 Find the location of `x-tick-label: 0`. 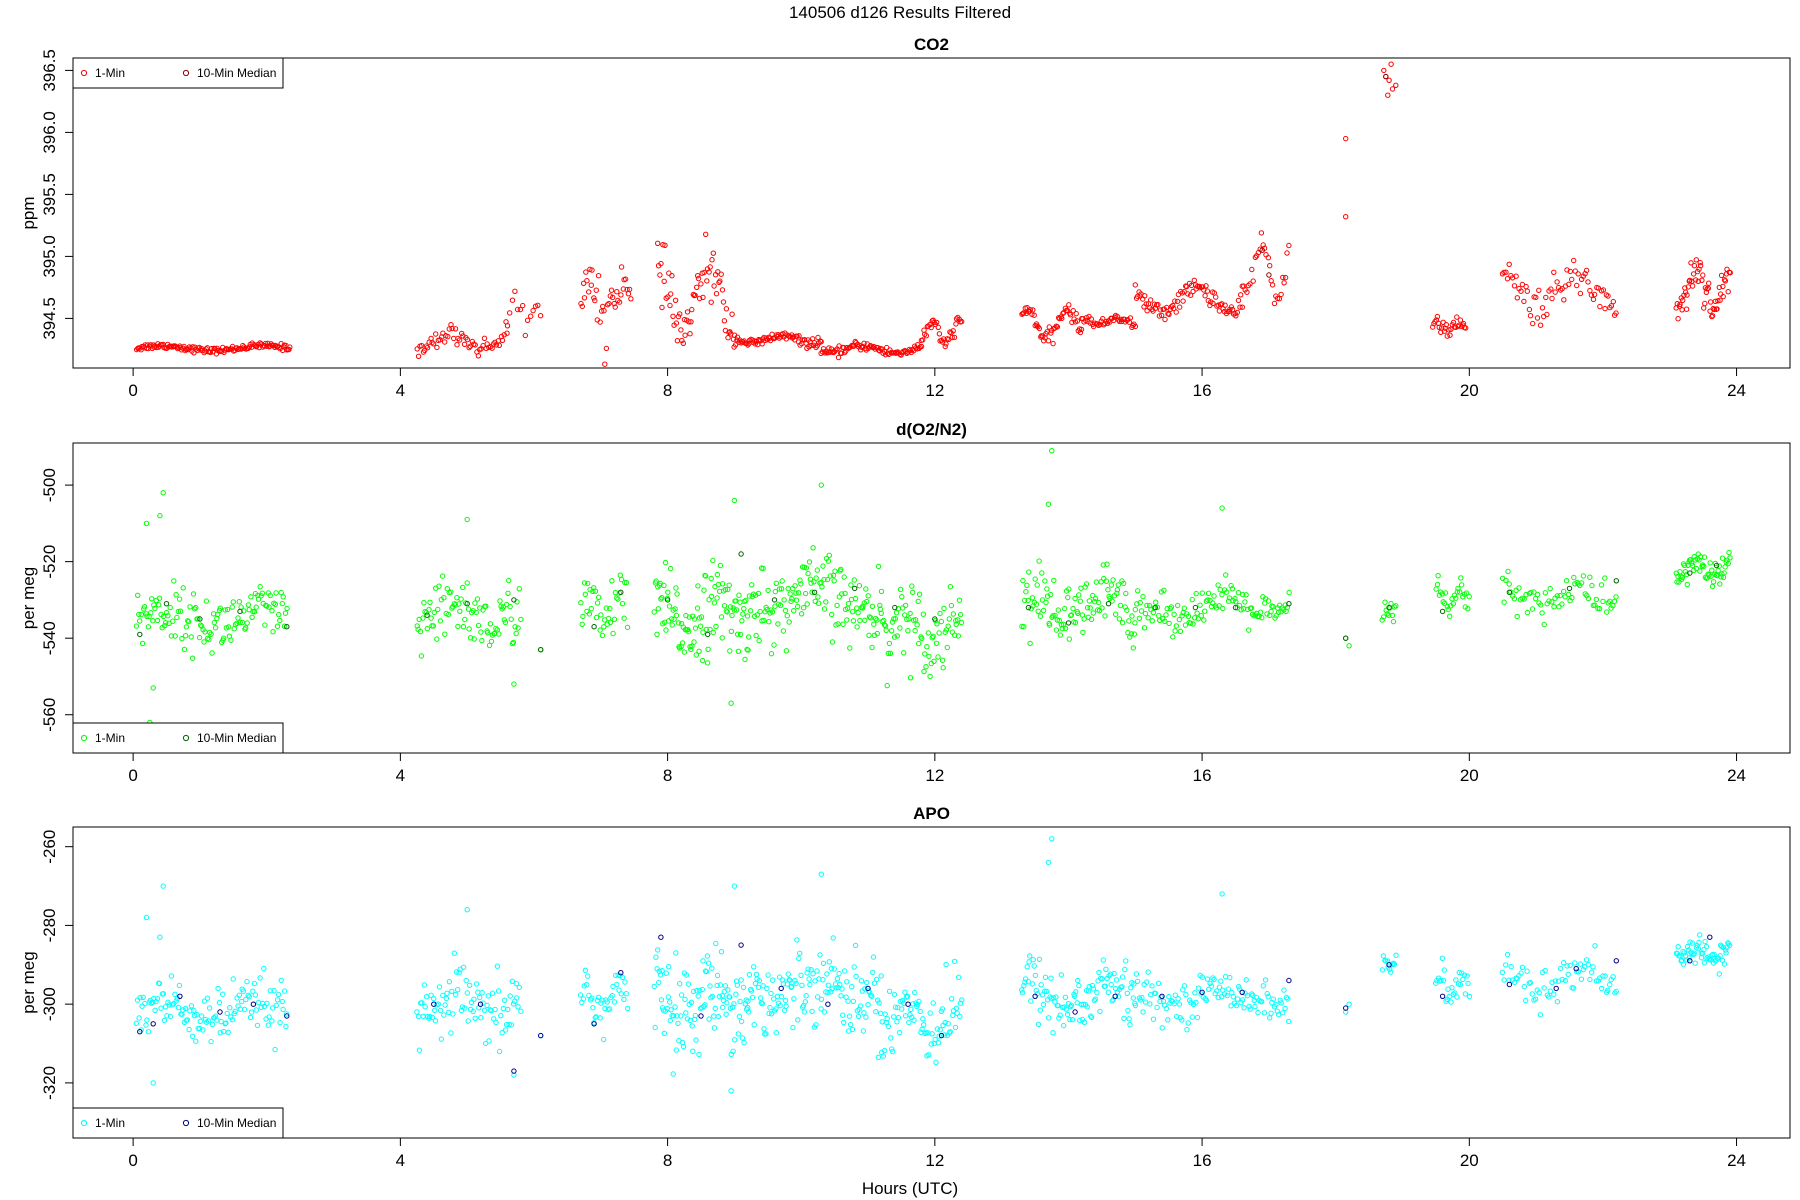

x-tick-label: 0 is located at coordinates (132, 1160).